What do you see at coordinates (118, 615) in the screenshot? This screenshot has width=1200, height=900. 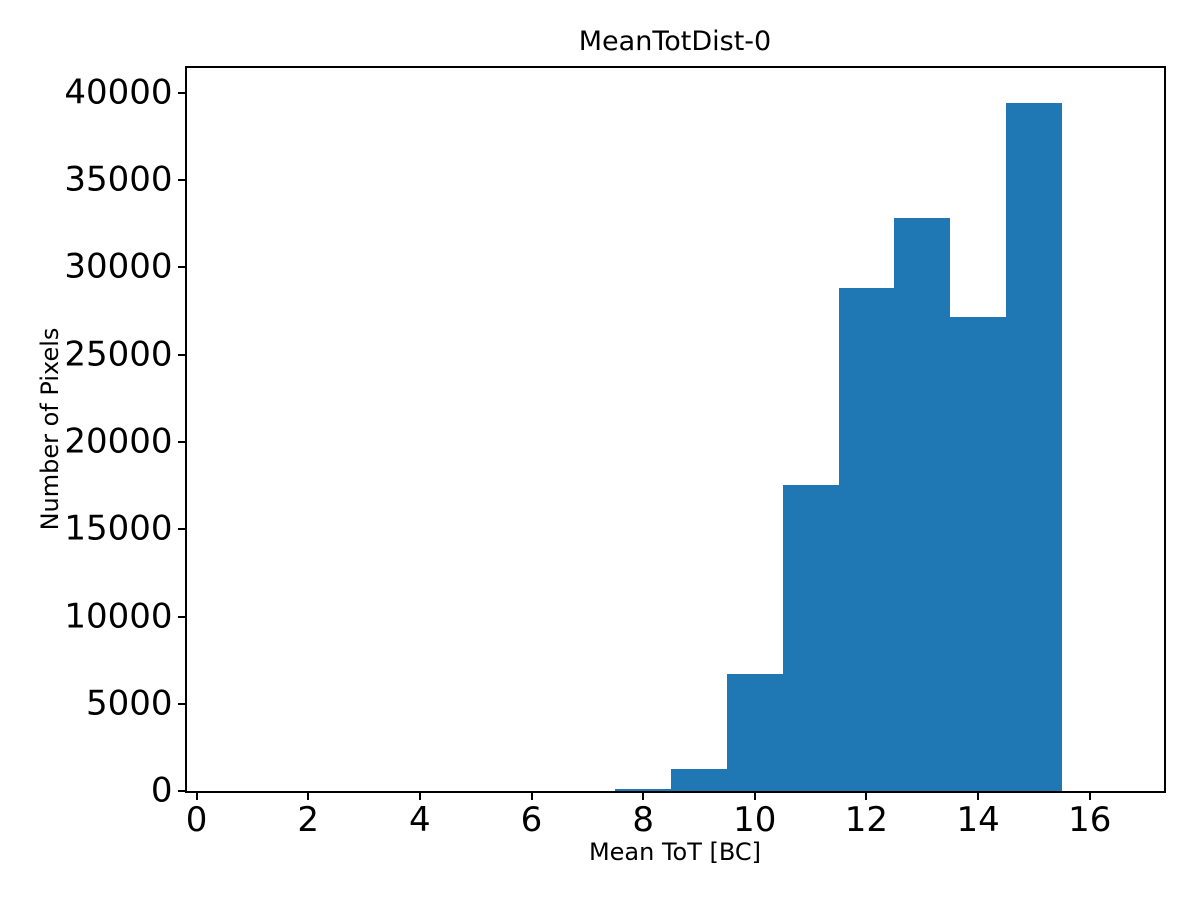 I see `y-tick-label: 10000` at bounding box center [118, 615].